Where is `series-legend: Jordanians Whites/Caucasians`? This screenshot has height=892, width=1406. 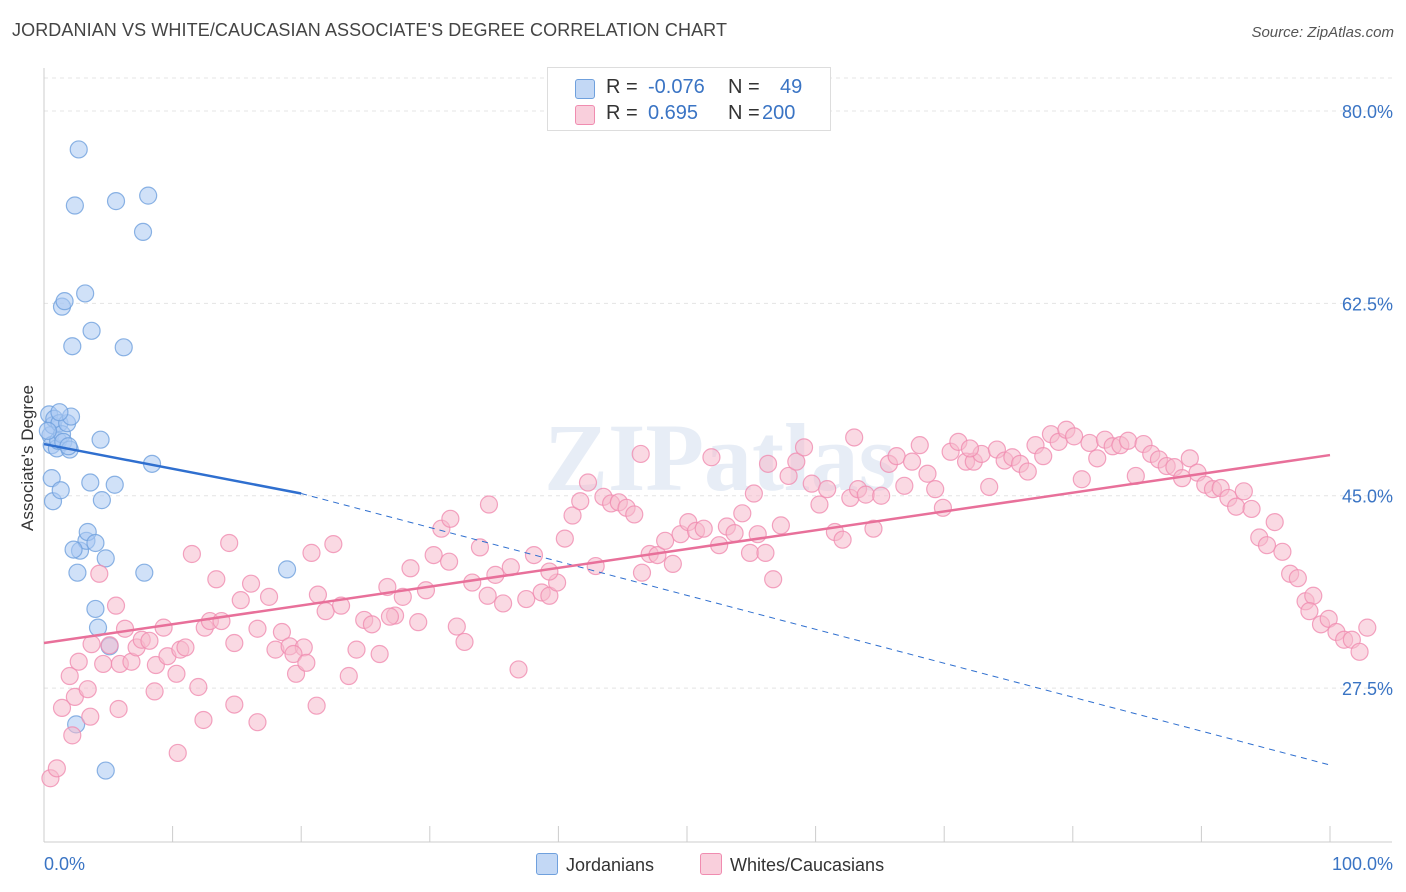
series-legend: Jordanians Whites/Caucasians is located at coordinates (703, 865).